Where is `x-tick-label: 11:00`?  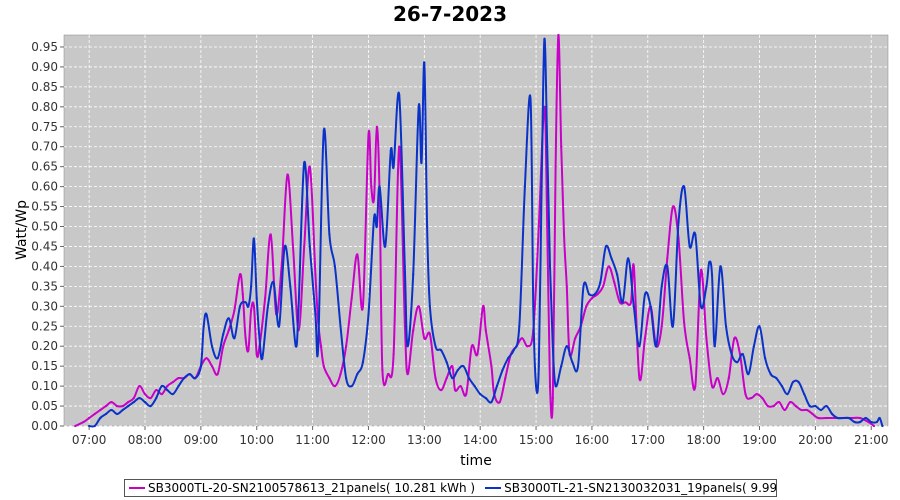 x-tick-label: 11:00 is located at coordinates (312, 440).